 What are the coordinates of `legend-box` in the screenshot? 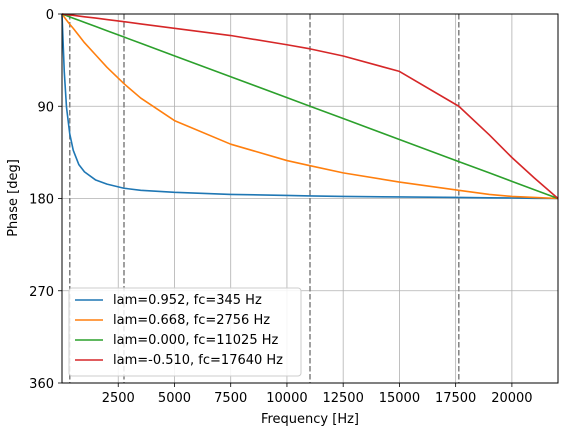 It's located at (185, 332).